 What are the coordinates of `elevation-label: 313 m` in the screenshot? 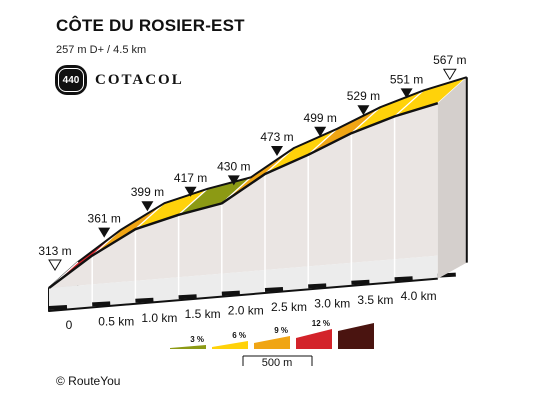 It's located at (54, 251).